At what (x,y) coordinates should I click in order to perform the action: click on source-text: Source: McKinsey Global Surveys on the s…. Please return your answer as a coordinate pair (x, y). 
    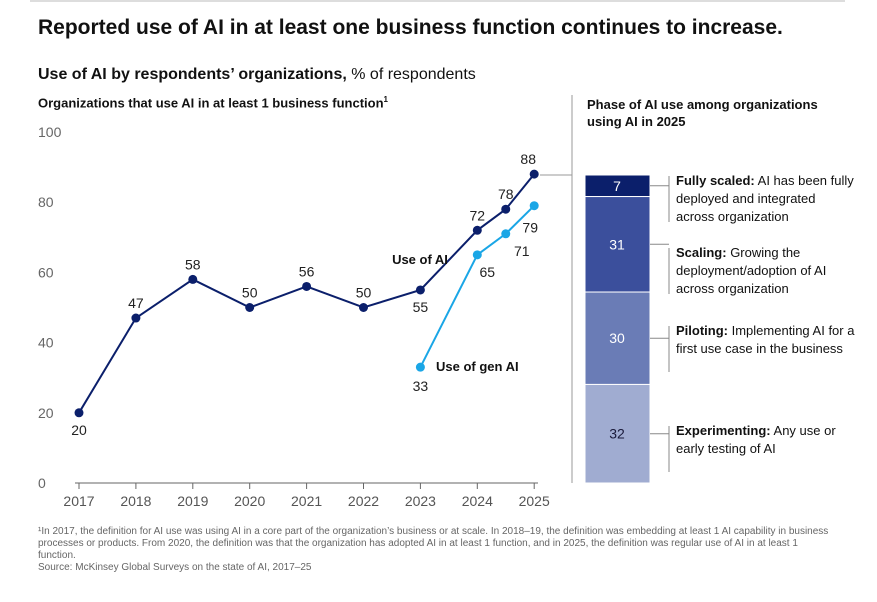
    Looking at the image, I should click on (175, 567).